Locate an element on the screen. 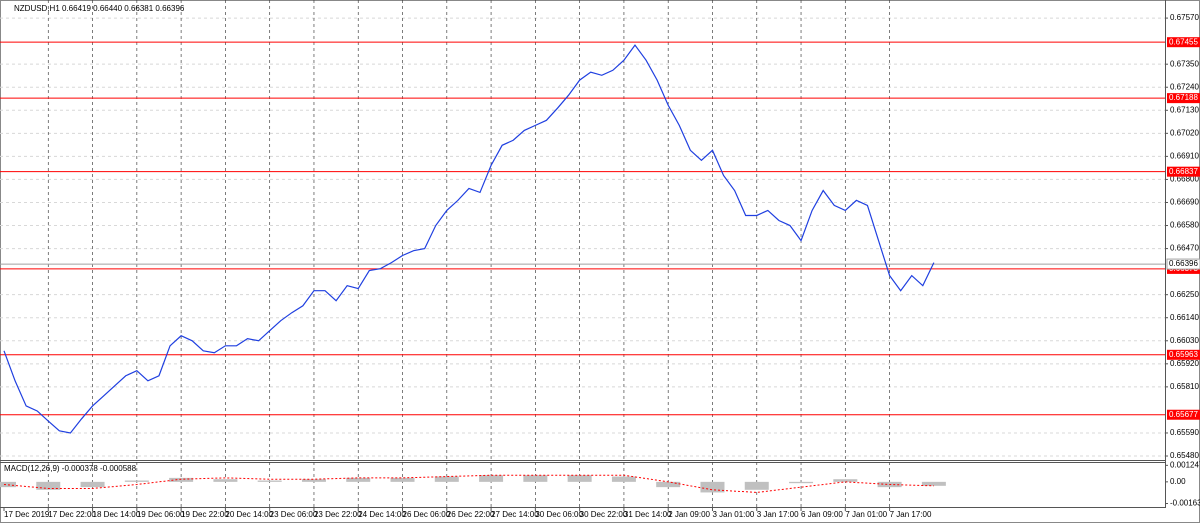 The image size is (1200, 523). x-tick-label: 2 Jan 09:00 is located at coordinates (689, 514).